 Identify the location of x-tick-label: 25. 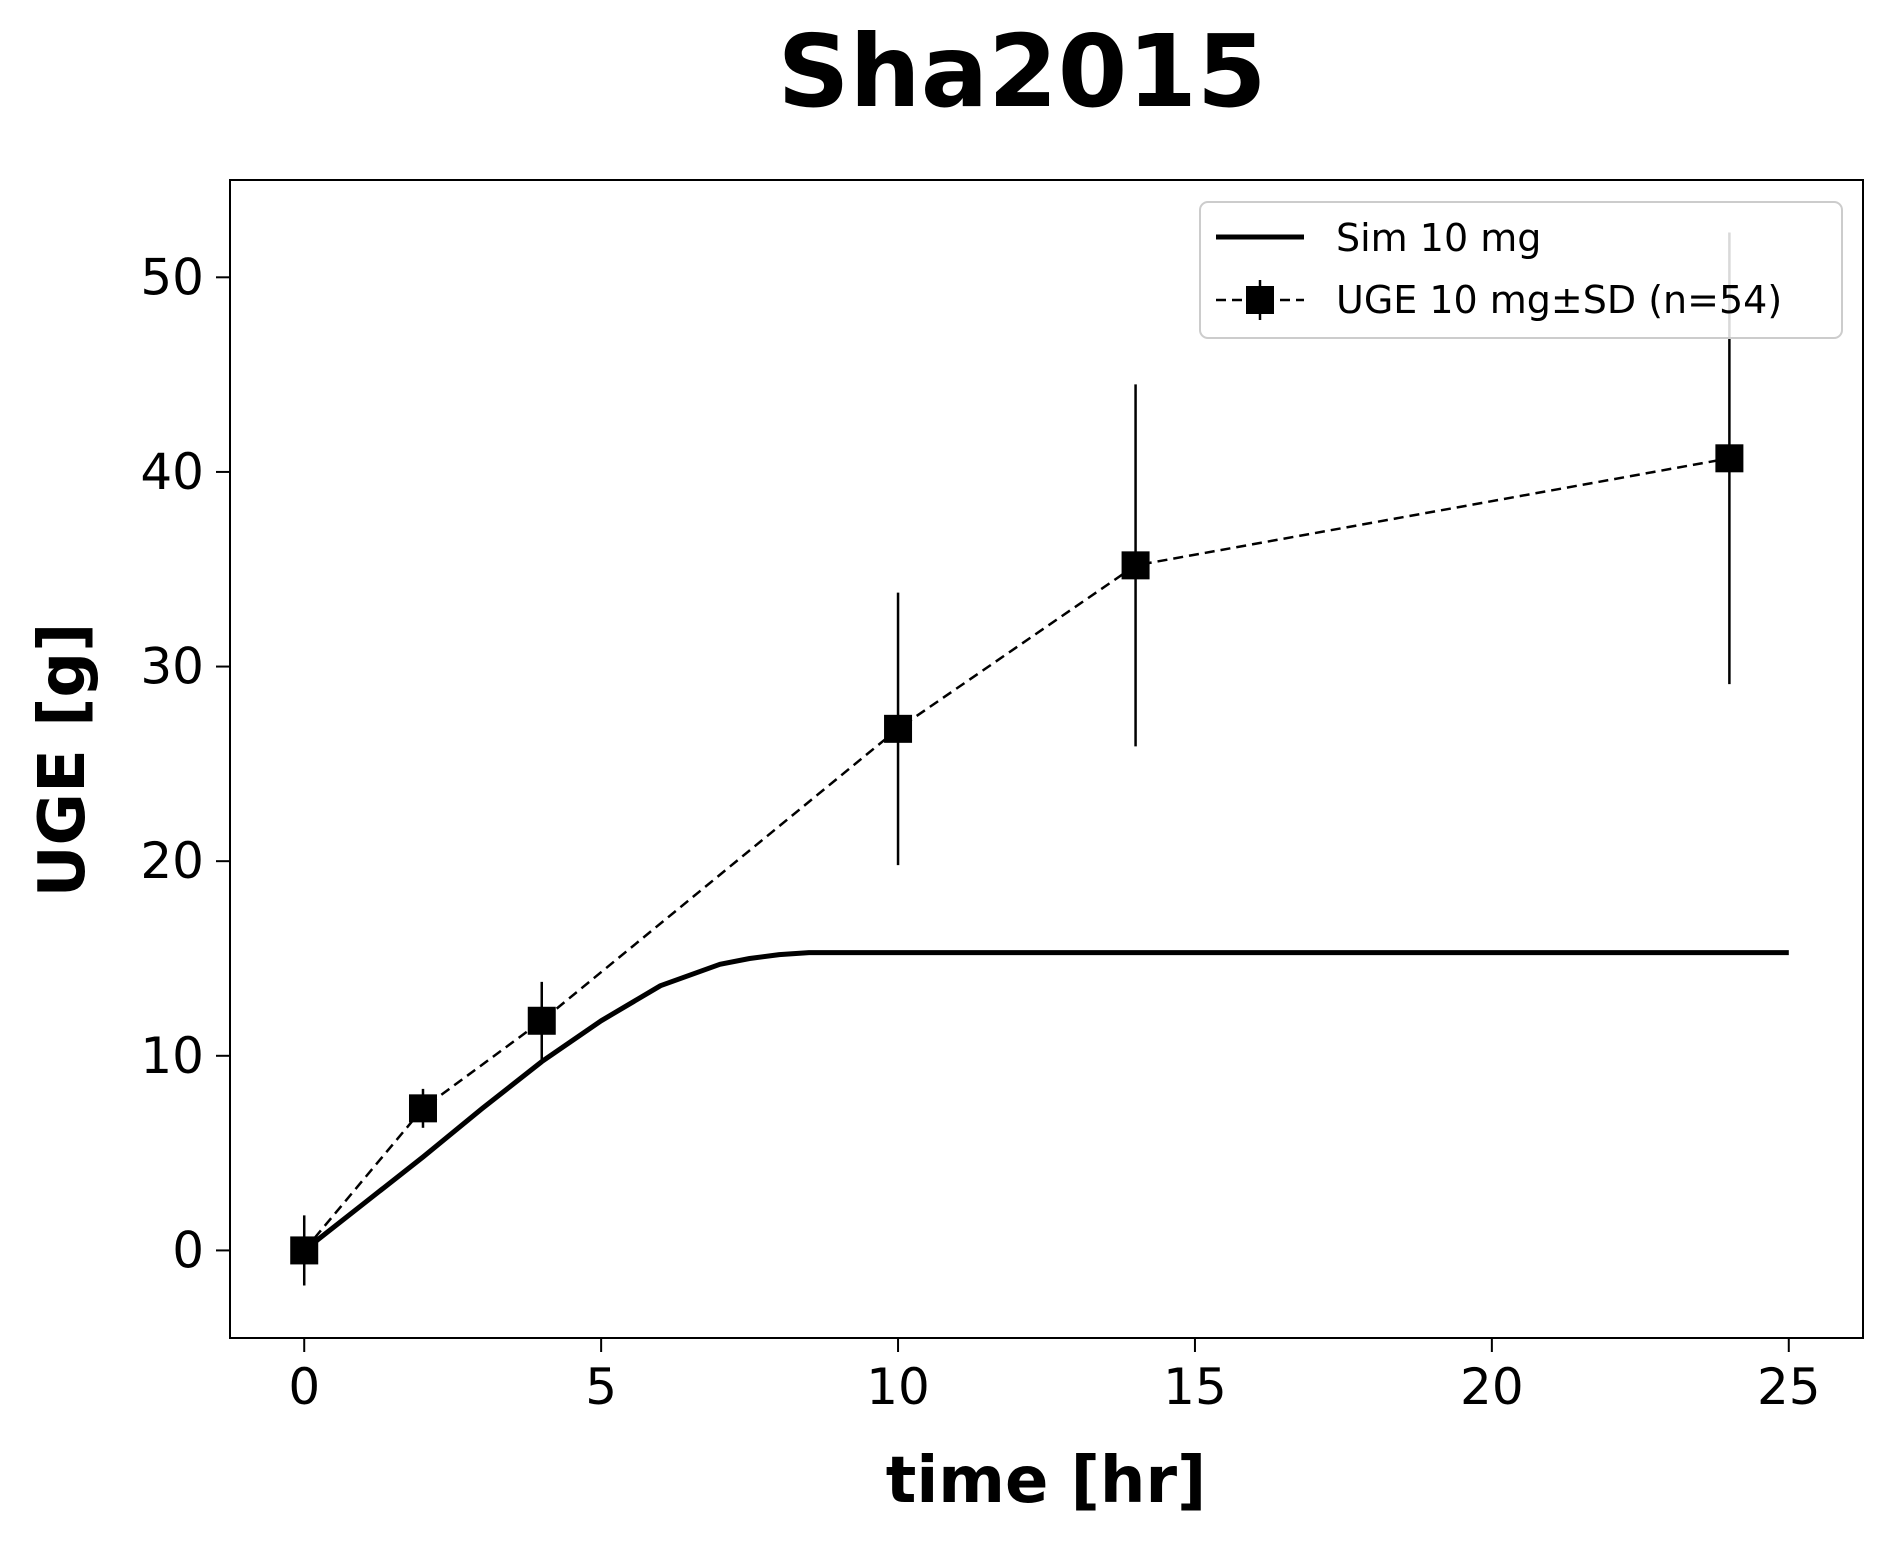
(1789, 1387).